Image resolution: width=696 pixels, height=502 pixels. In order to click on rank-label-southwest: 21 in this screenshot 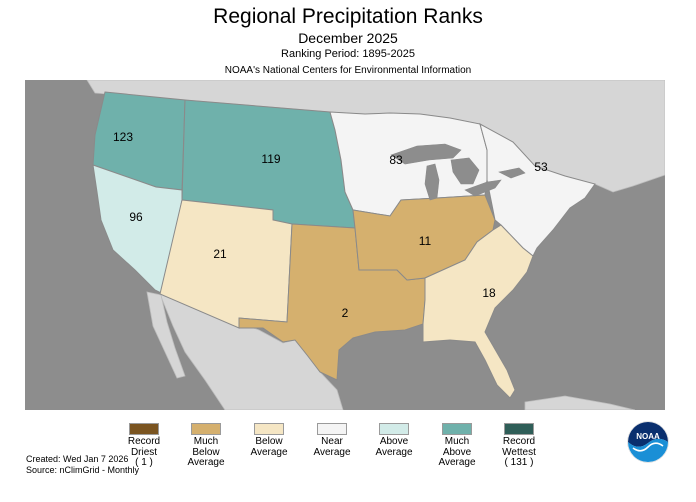, I will do `click(220, 254)`.